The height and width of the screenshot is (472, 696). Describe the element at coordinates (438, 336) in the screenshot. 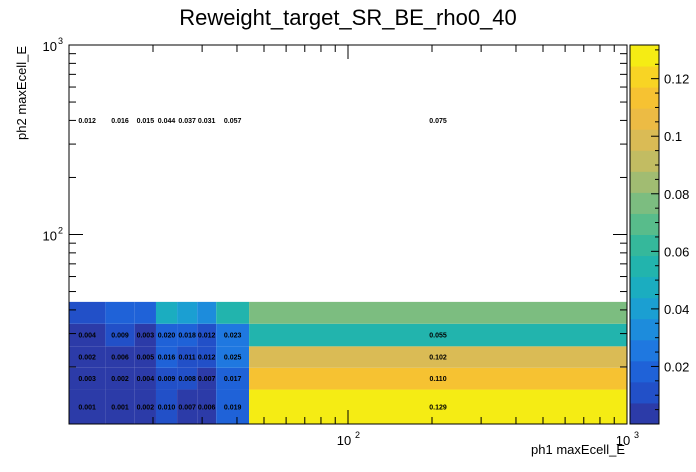

I see `cell-value-label: 0.055` at that location.